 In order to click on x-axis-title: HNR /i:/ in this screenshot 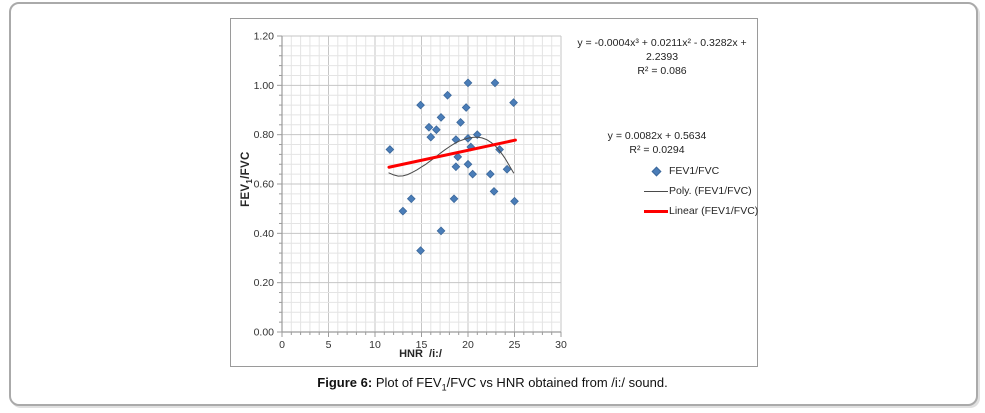, I will do `click(420, 354)`.